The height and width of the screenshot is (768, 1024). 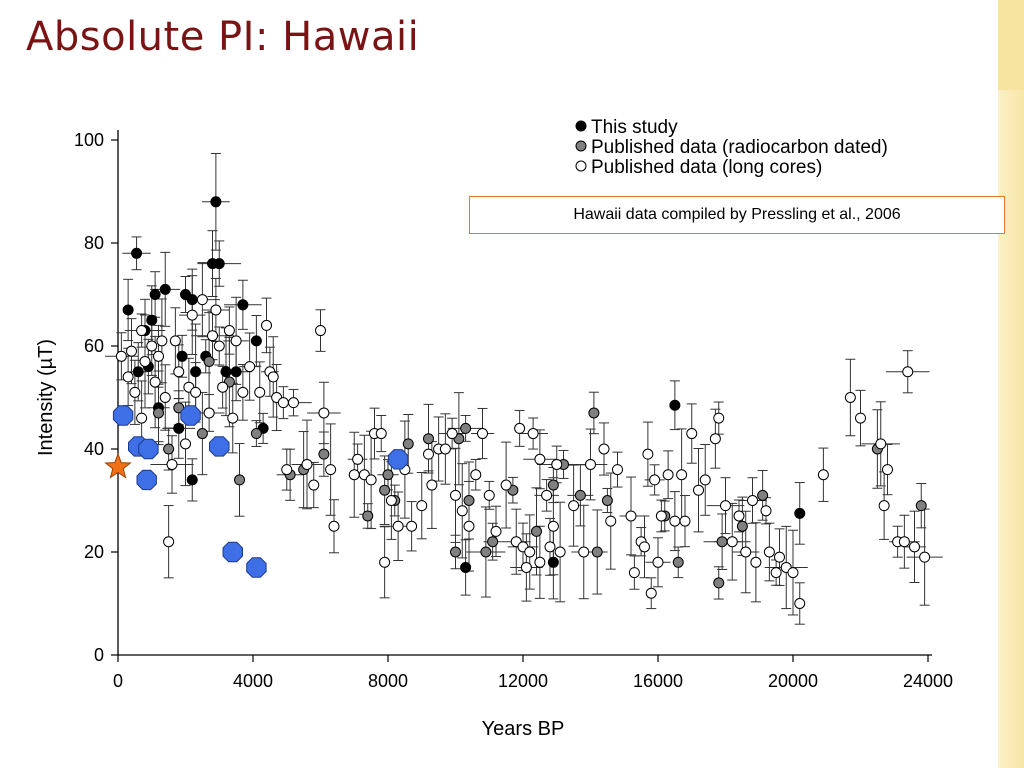 I want to click on legend-label: Published data (radiocarbon dated), so click(x=739, y=147).